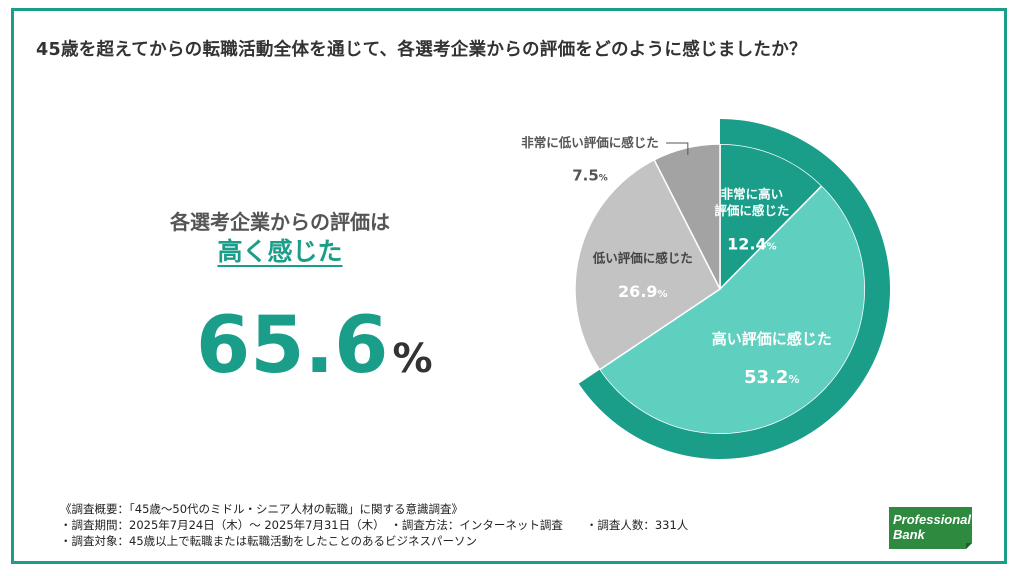  I want to click on slice-label: 高い評価に感じた, so click(772, 339).